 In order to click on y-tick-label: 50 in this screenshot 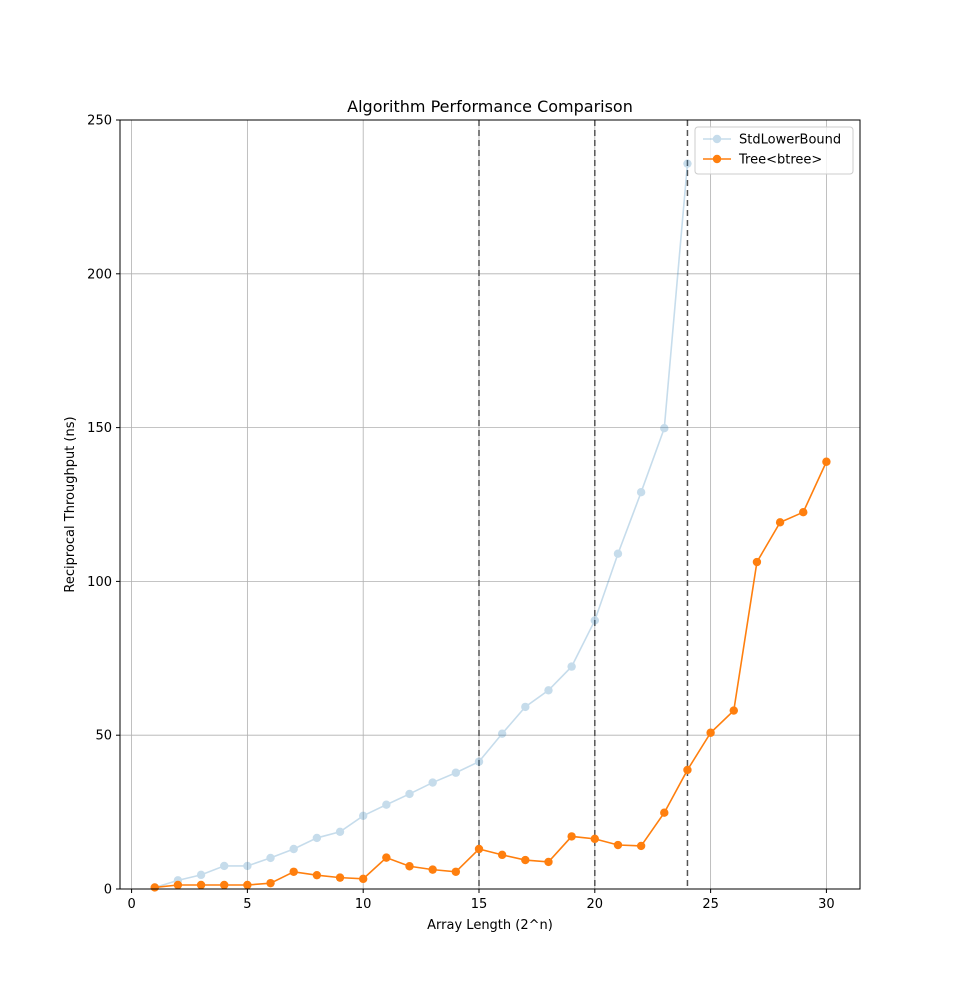, I will do `click(103, 736)`.